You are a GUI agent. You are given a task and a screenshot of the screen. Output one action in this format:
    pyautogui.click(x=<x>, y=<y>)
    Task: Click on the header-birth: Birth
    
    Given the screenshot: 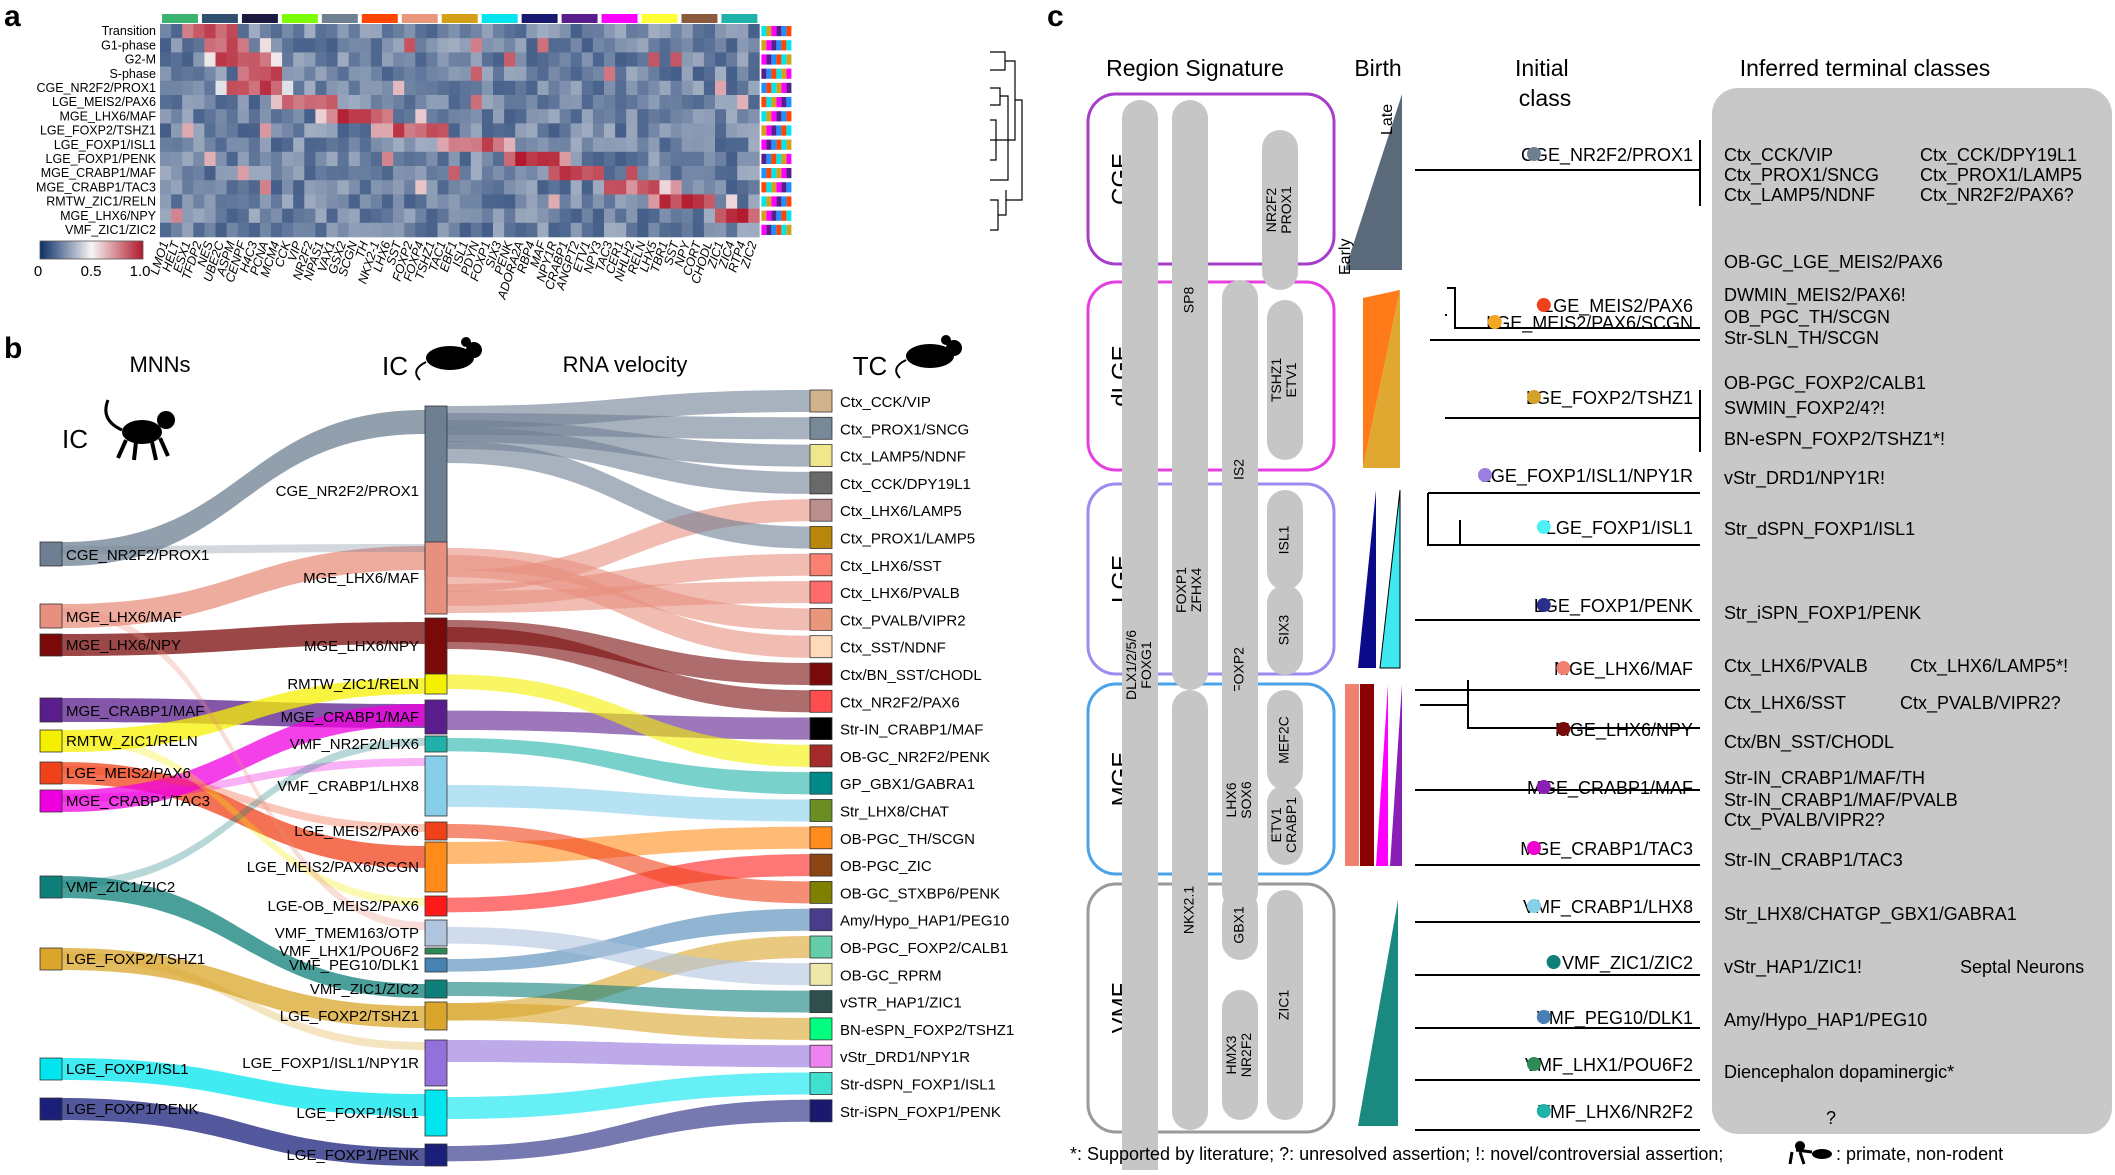 What is the action you would take?
    pyautogui.click(x=1377, y=68)
    